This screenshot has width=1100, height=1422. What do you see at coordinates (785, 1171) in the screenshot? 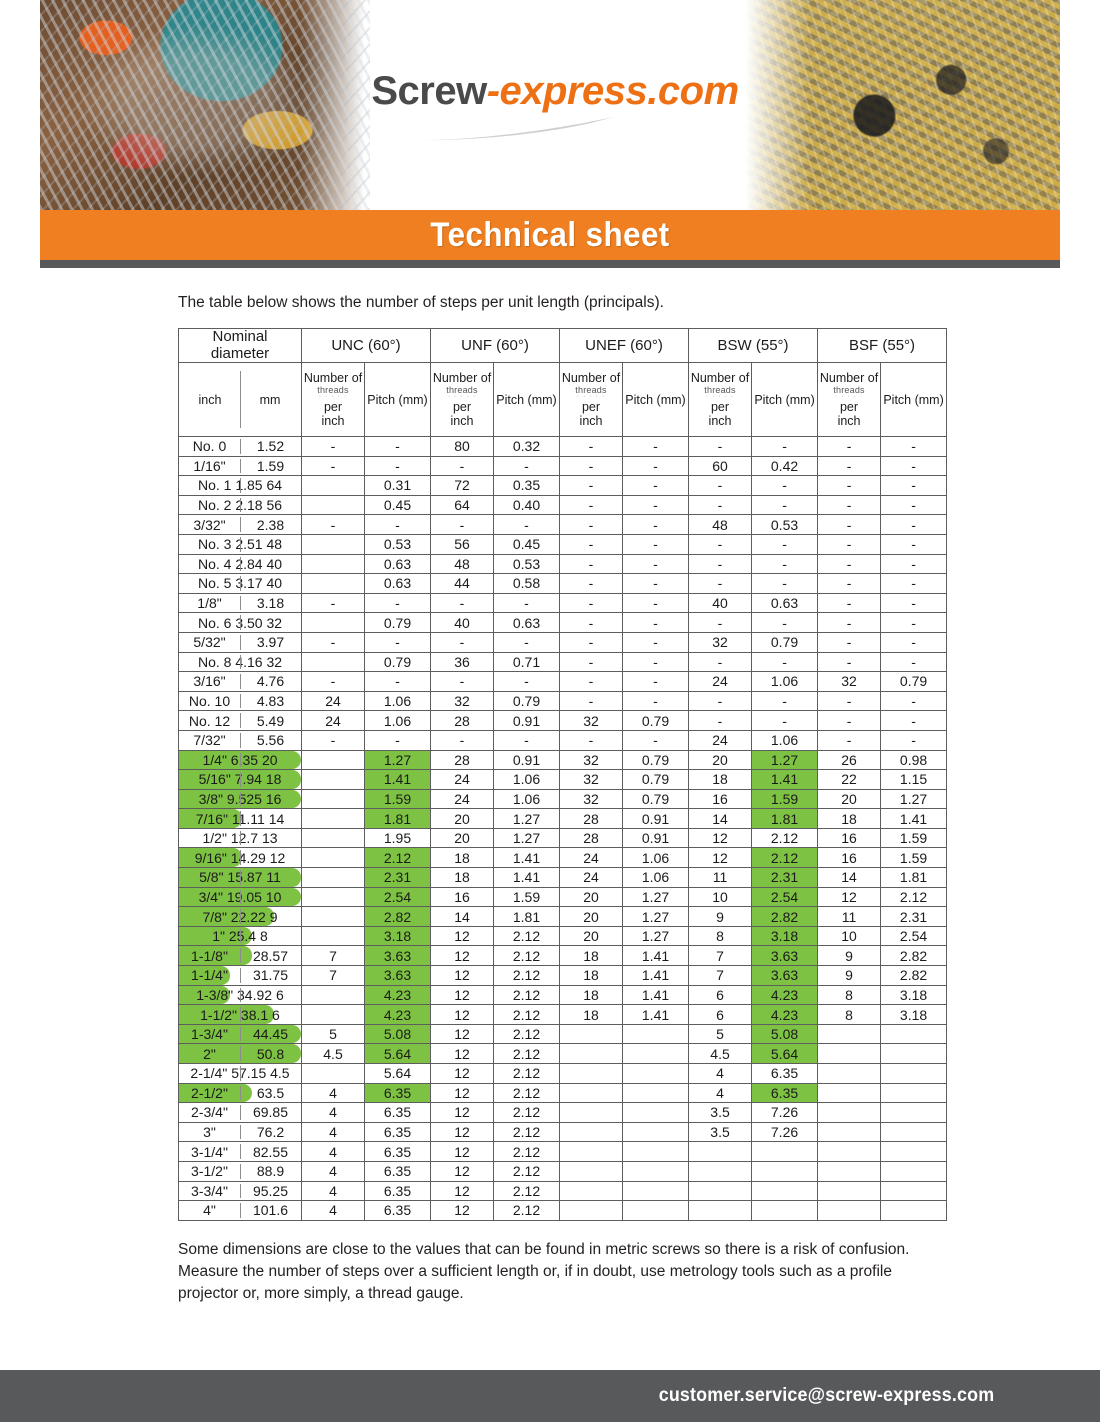
I see `cell-bsw-pitch` at bounding box center [785, 1171].